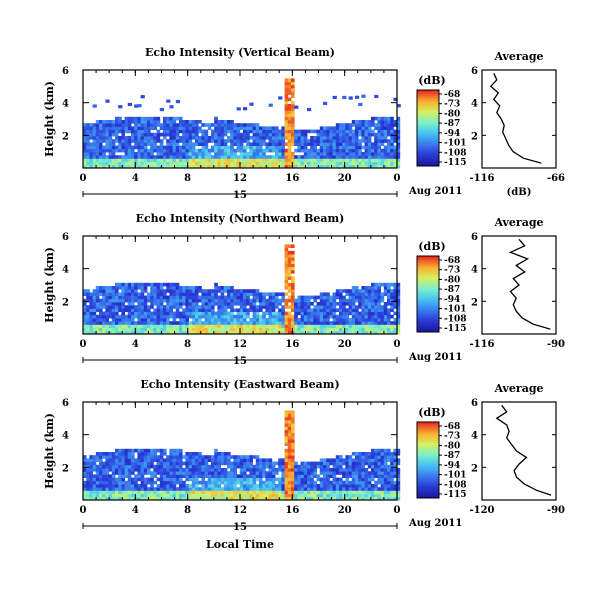 The width and height of the screenshot is (614, 598). Describe the element at coordinates (240, 544) in the screenshot. I see `x-axis-label: Local Time` at that location.